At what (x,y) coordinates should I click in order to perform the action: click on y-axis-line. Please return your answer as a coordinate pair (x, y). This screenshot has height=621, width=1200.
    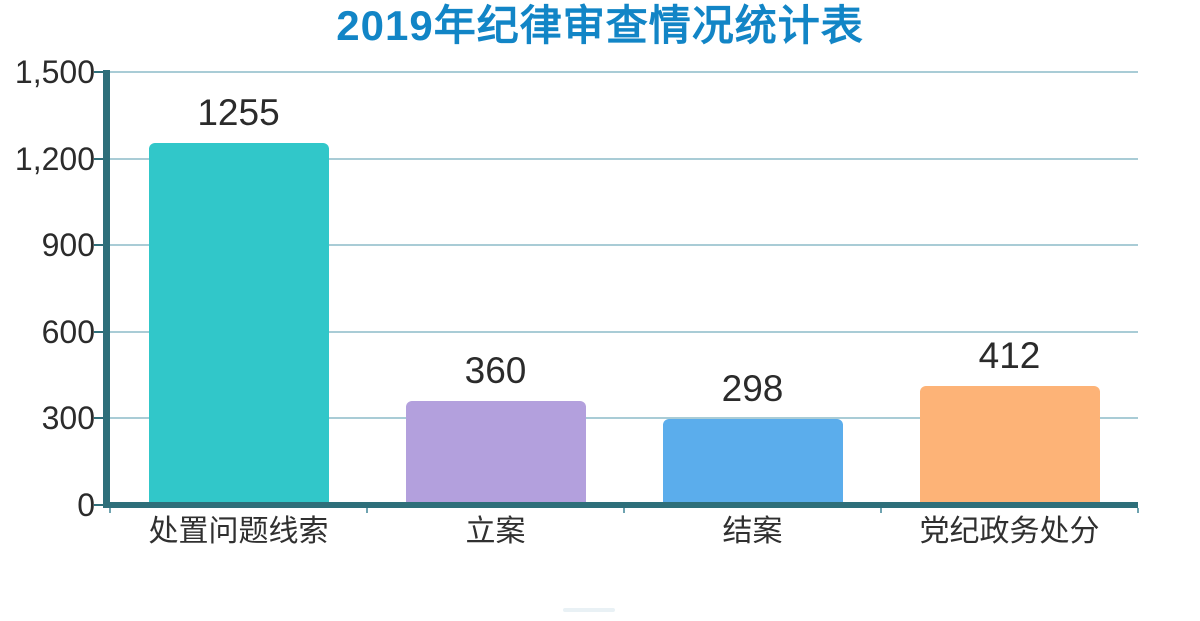
    Looking at the image, I should click on (106, 289).